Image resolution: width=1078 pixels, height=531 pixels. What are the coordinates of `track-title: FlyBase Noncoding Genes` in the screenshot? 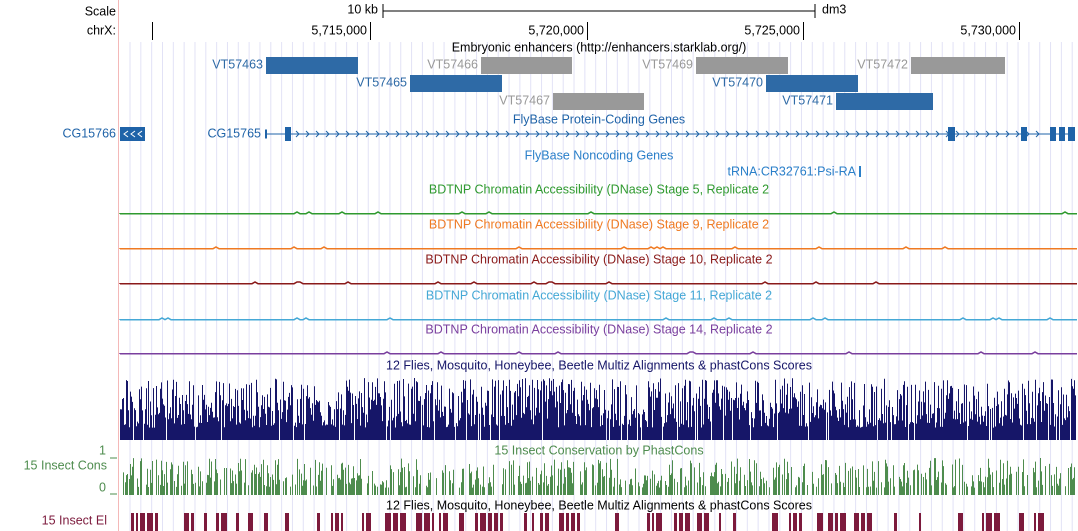 It's located at (599, 155).